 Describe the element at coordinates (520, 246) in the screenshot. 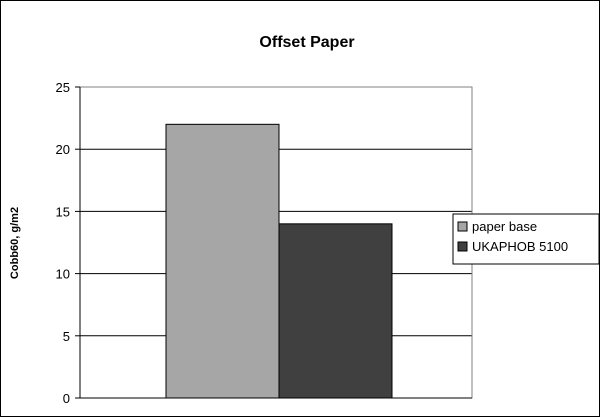

I see `legend-label: UKAPHOB 5100` at that location.